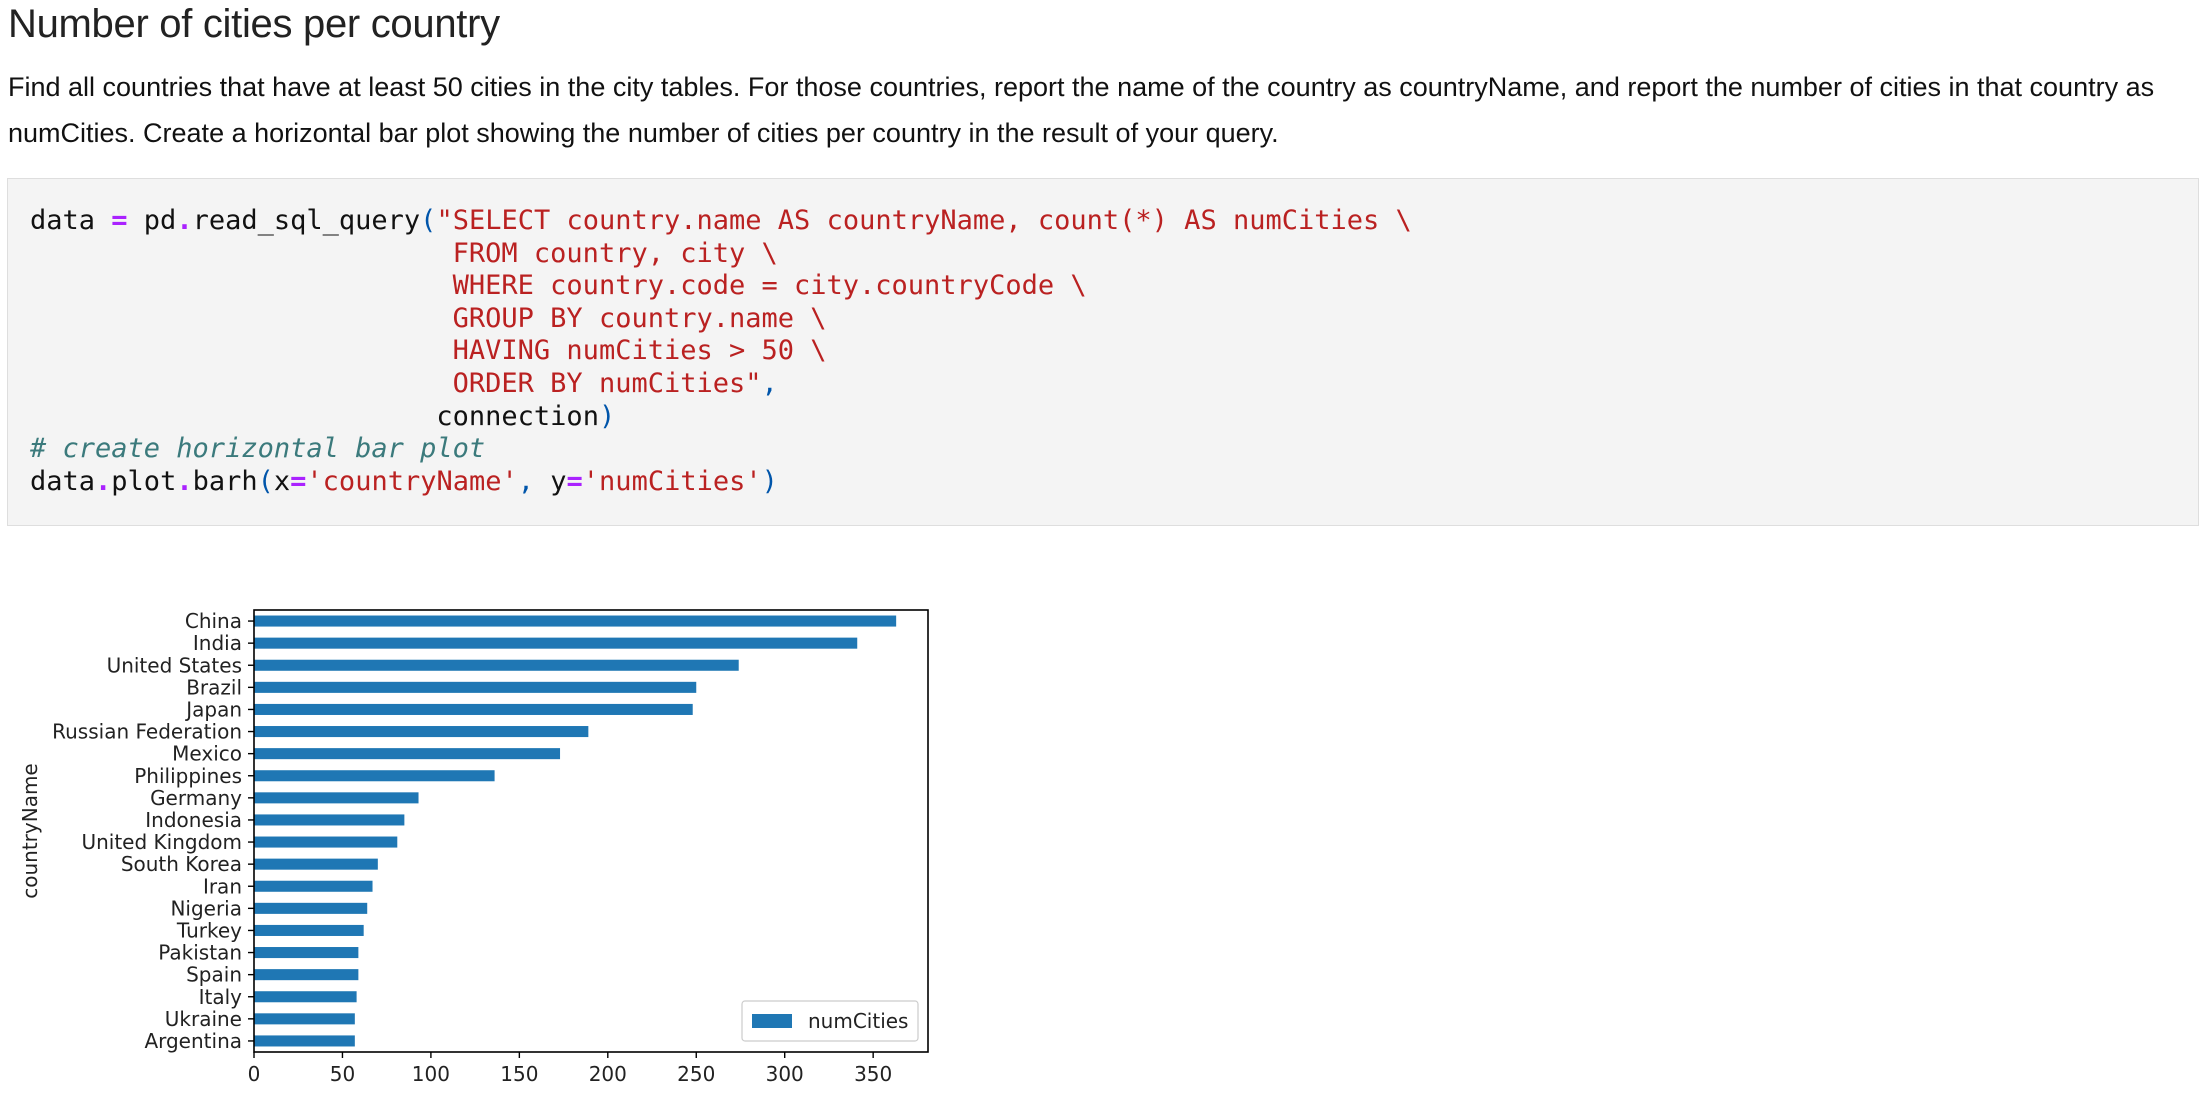 The image size is (2208, 1102). What do you see at coordinates (342, 1074) in the screenshot?
I see `x-tick-label: 50` at bounding box center [342, 1074].